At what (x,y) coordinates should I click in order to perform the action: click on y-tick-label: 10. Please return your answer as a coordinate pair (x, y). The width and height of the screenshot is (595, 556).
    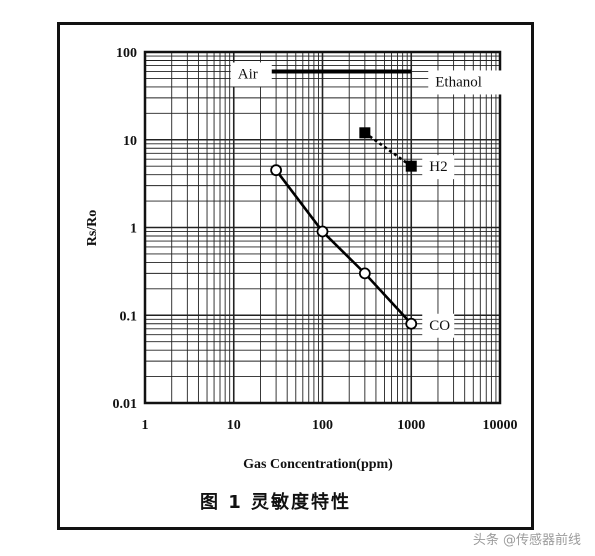
    Looking at the image, I should click on (130, 141).